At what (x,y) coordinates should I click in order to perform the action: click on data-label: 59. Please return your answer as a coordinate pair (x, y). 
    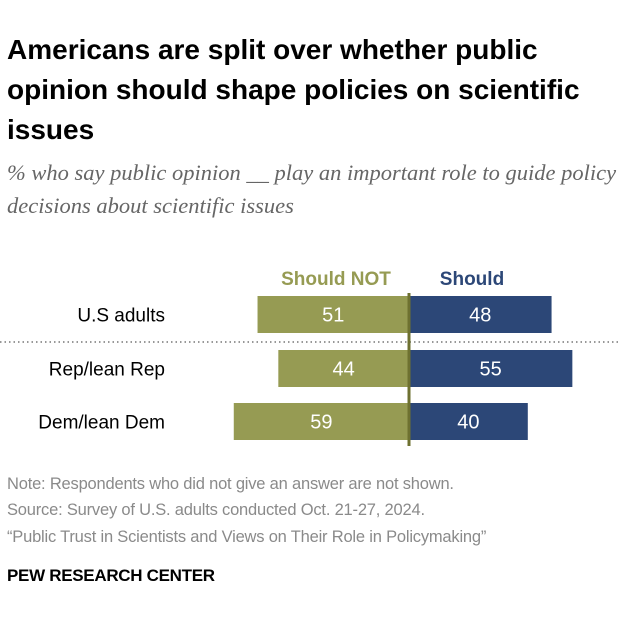
    Looking at the image, I should click on (321, 423).